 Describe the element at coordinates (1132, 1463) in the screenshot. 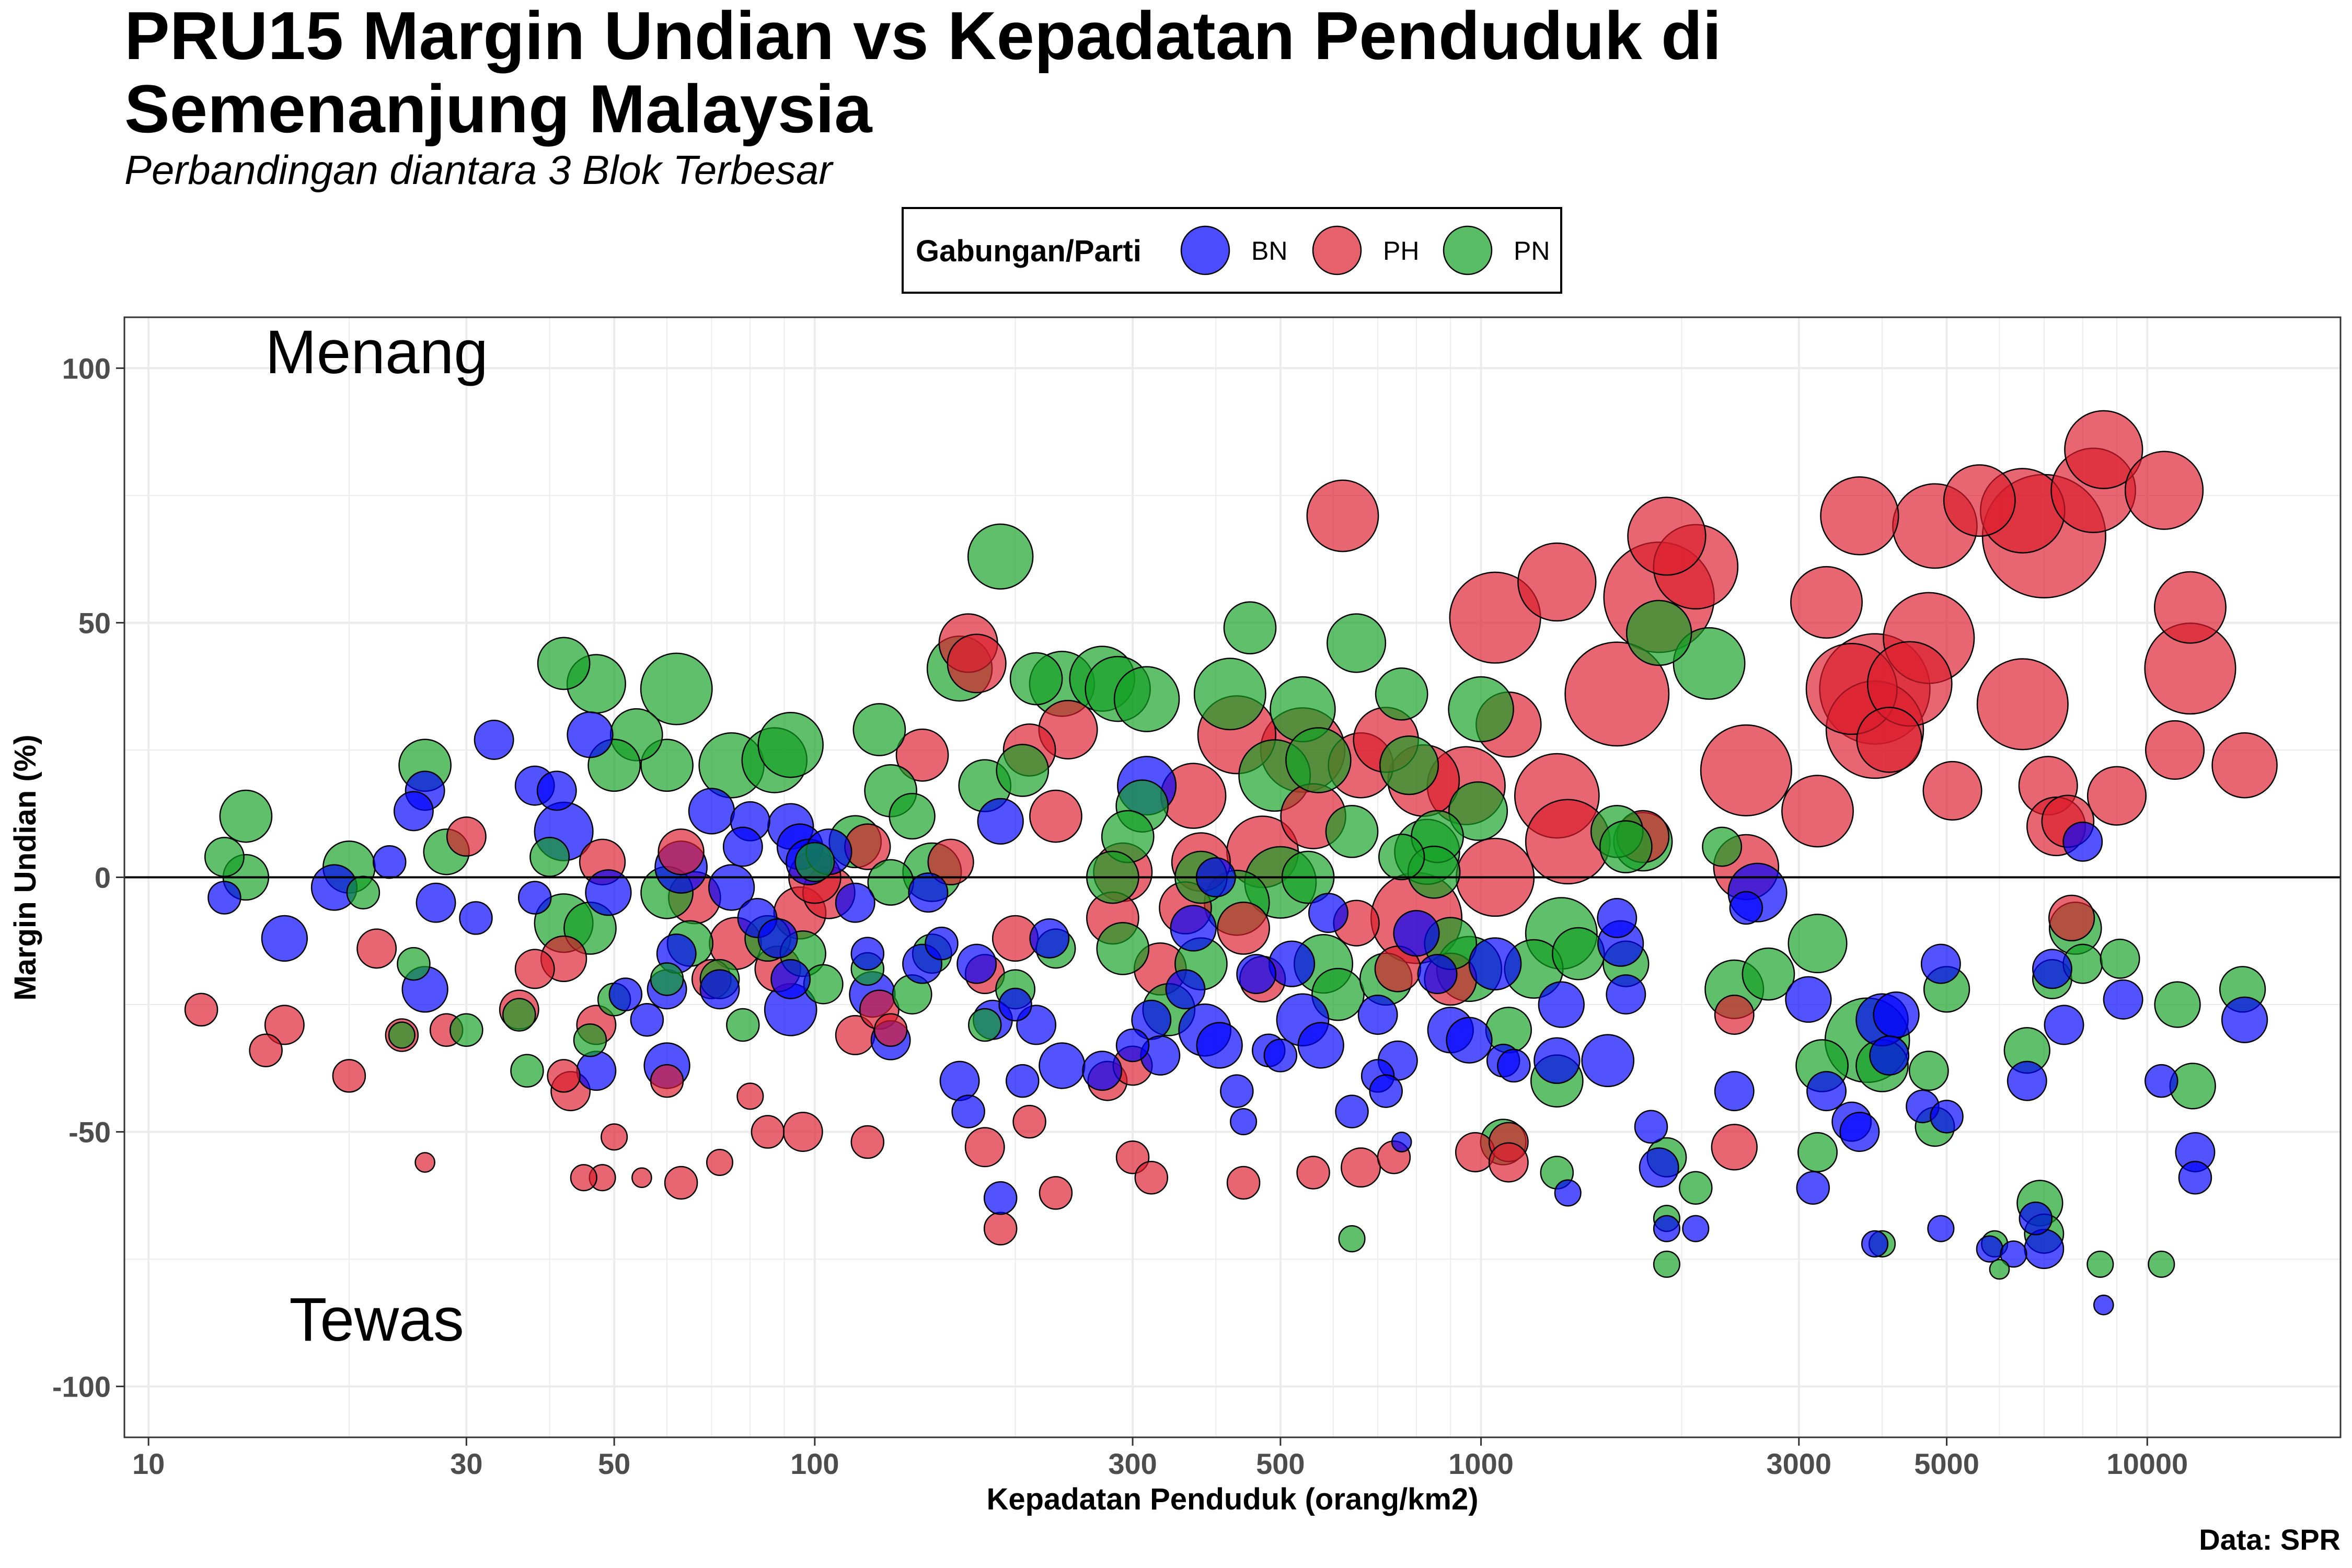

I see `x-tick-label: 300` at that location.